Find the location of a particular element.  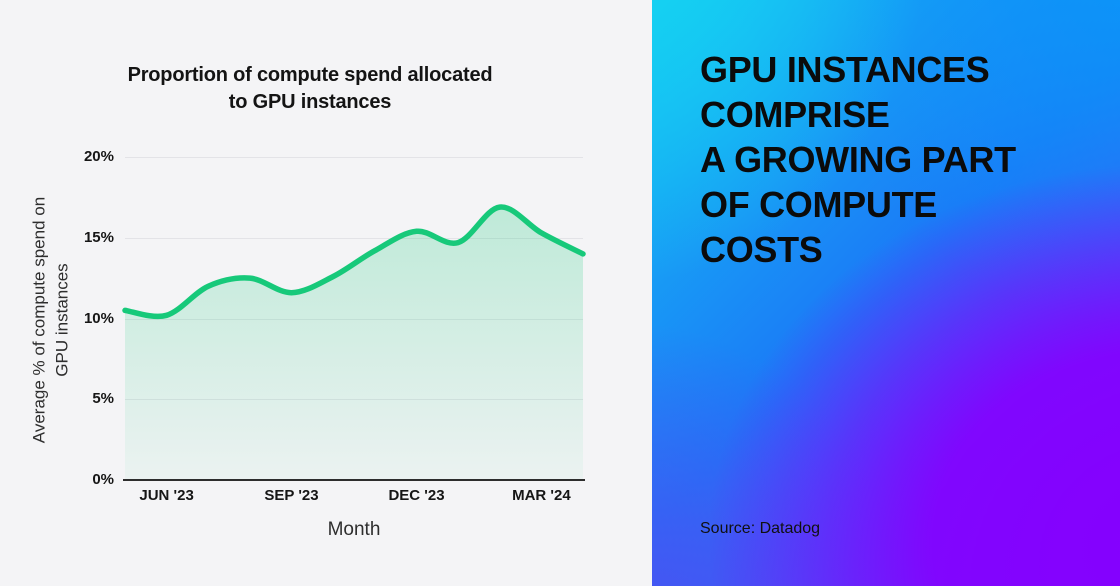

x-tick-label: JUN '23 is located at coordinates (166, 495).